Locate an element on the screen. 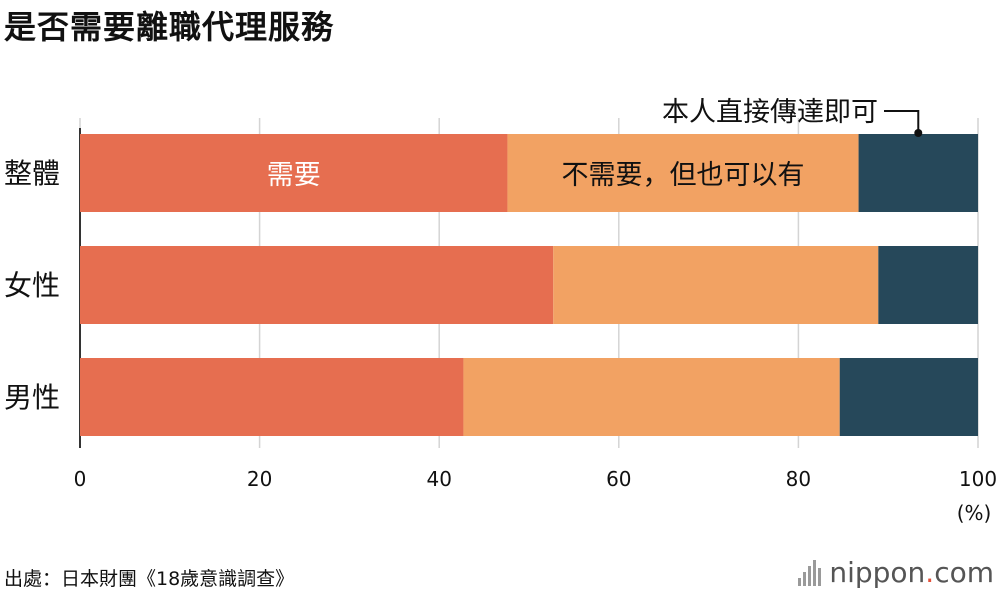 Image resolution: width=1000 pixels, height=598 pixels. series-label: 不需要，但也可以有 is located at coordinates (683, 175).